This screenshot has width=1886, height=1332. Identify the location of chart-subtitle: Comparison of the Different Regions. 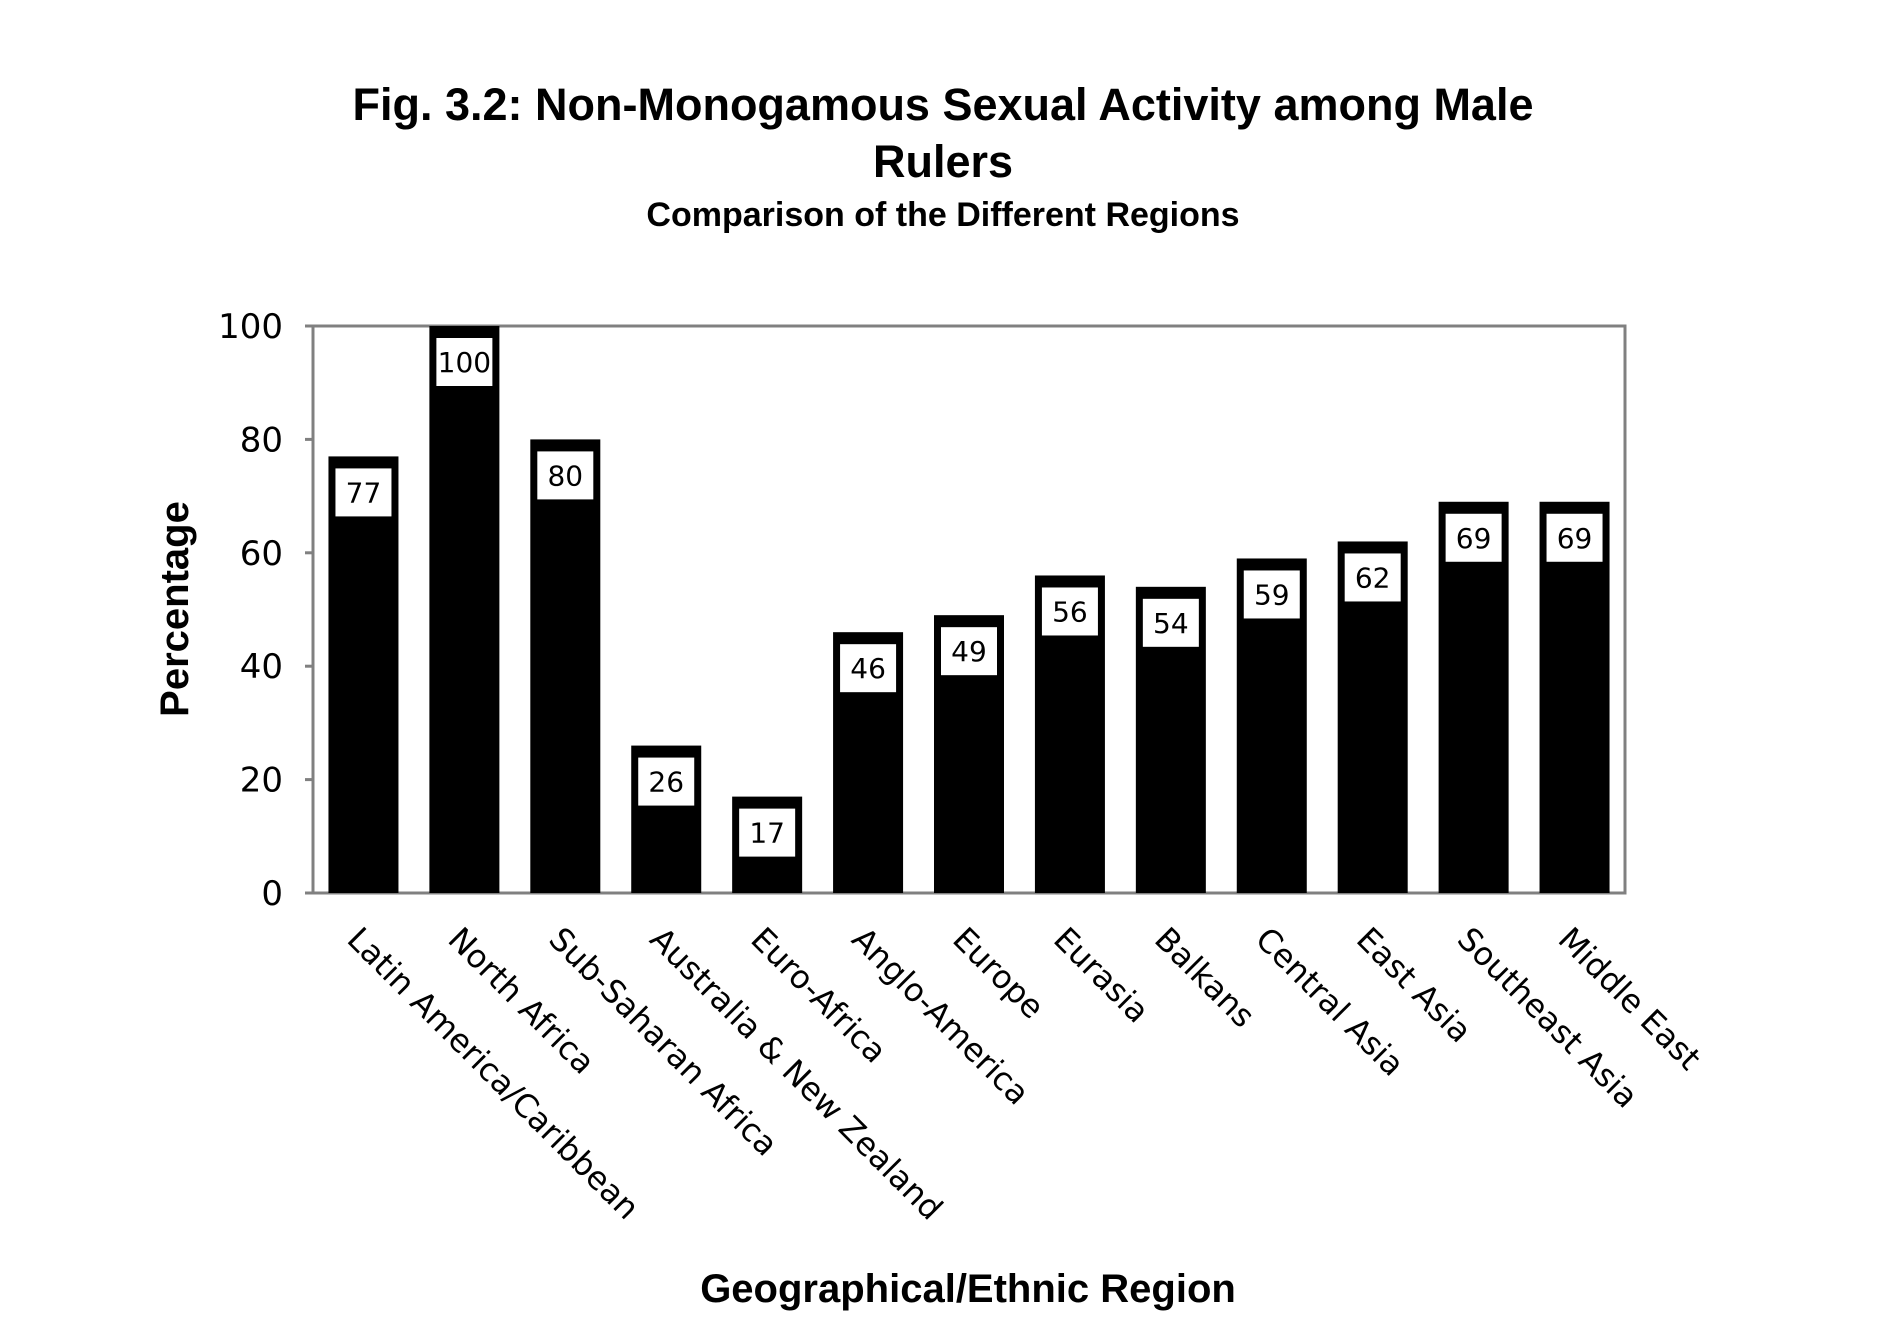
(942, 215).